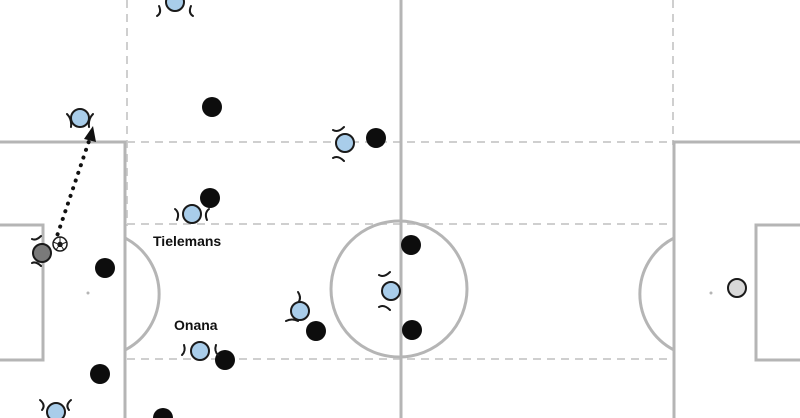 Image resolution: width=800 pixels, height=418 pixels. I want to click on pass-arrowhead, so click(90, 134).